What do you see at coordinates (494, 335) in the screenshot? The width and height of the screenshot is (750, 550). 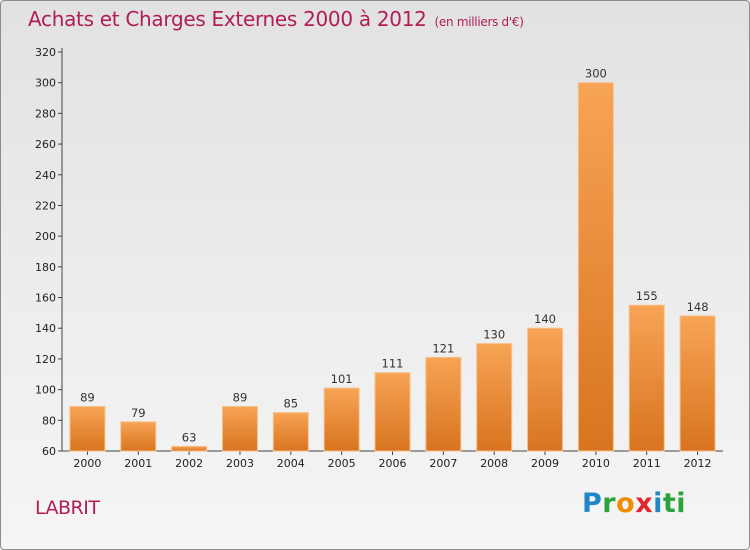 I see `value-label-2008: 130` at bounding box center [494, 335].